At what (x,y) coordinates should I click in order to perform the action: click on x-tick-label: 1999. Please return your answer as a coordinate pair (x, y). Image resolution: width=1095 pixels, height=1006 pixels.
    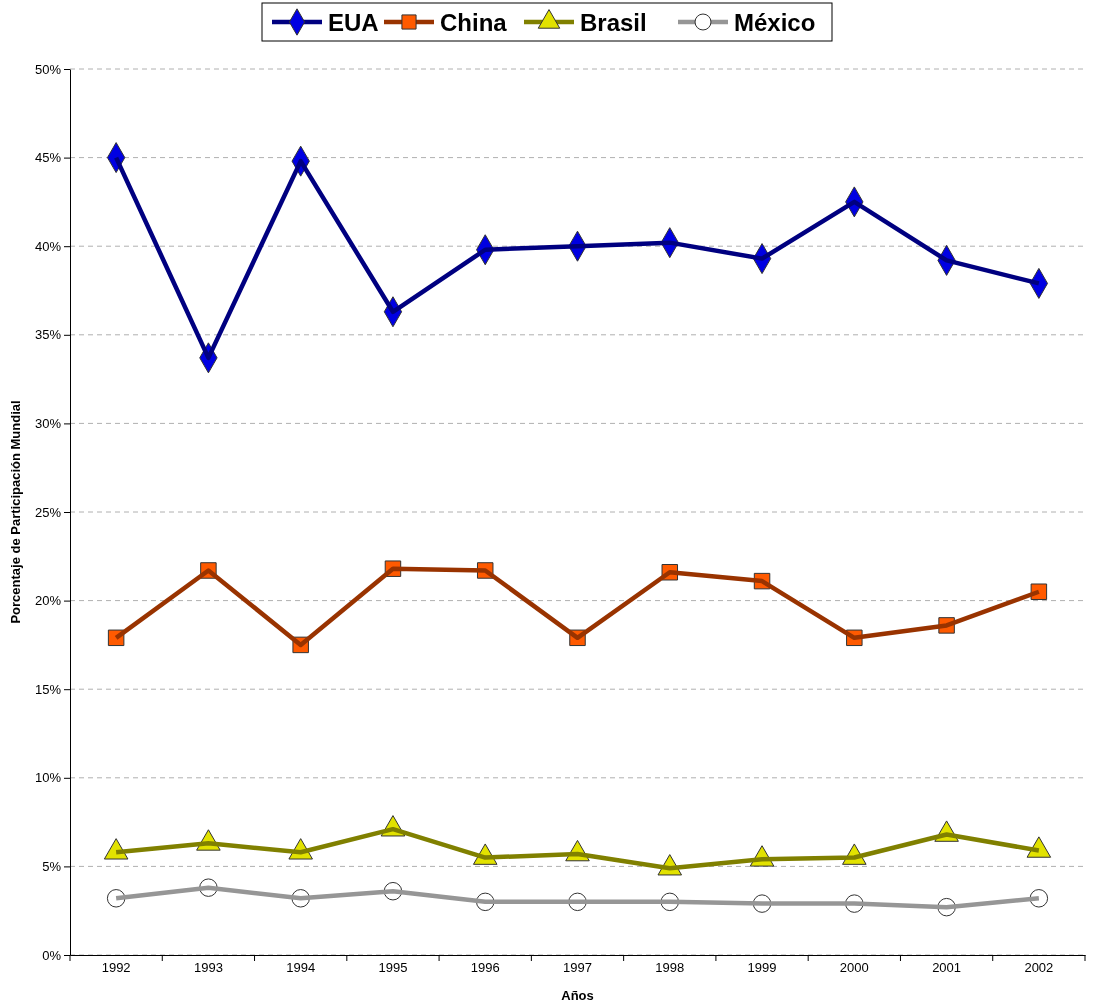
    Looking at the image, I should click on (762, 968).